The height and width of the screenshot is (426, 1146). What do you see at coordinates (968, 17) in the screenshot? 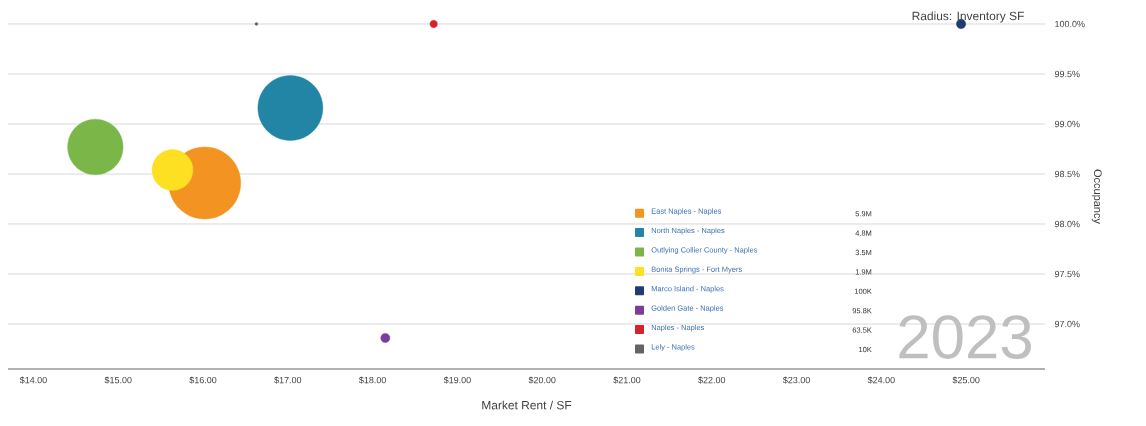
I see `text: Radius: Inventory SF` at bounding box center [968, 17].